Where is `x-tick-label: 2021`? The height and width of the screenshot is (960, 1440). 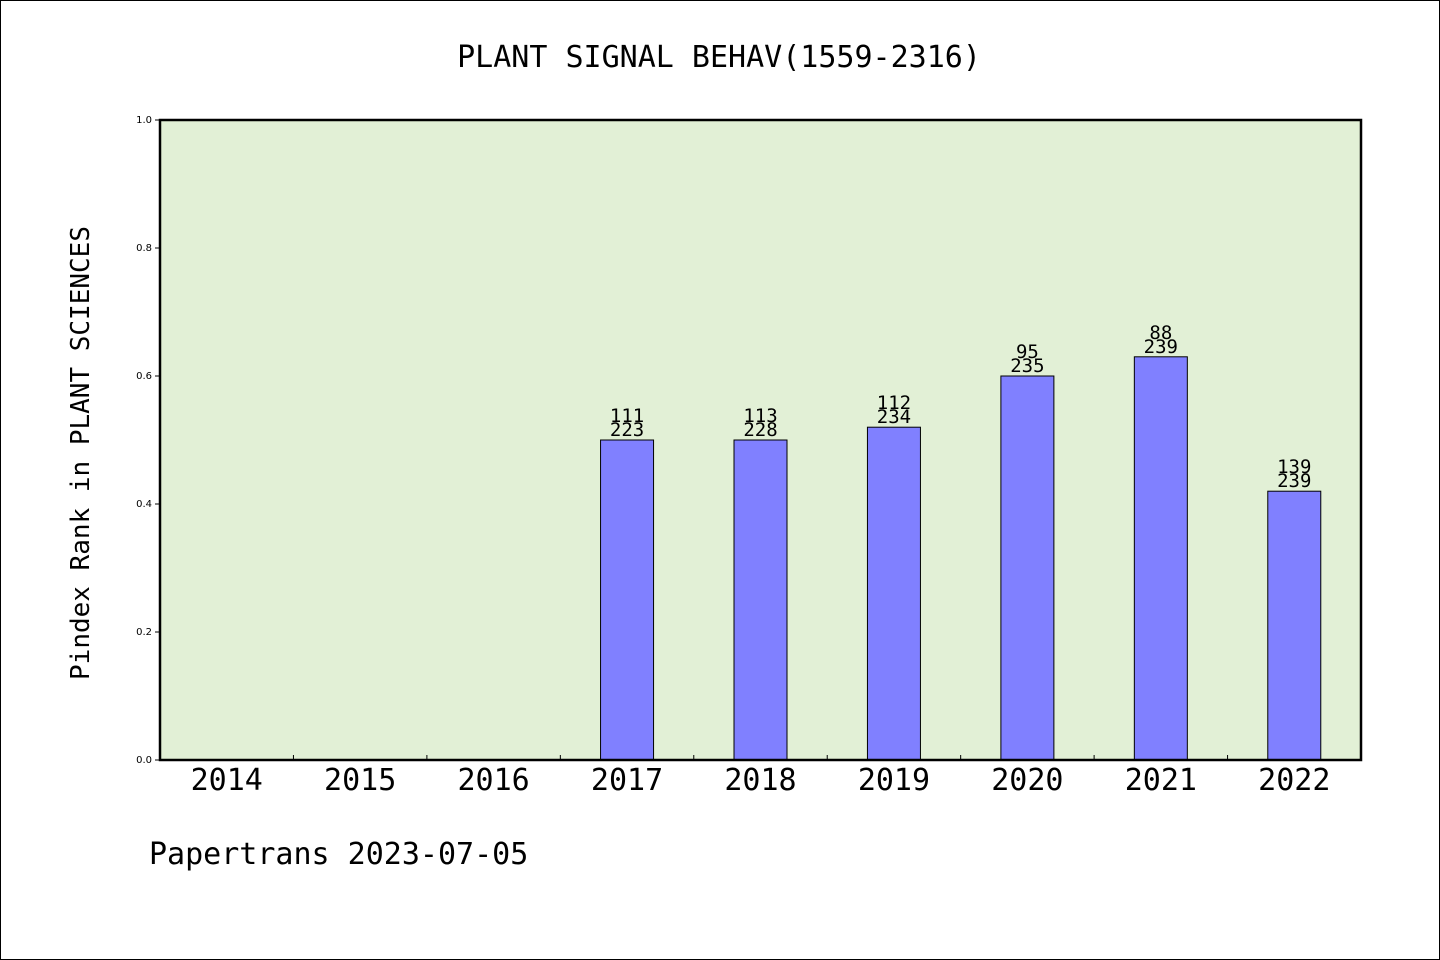
x-tick-label: 2021 is located at coordinates (1161, 780).